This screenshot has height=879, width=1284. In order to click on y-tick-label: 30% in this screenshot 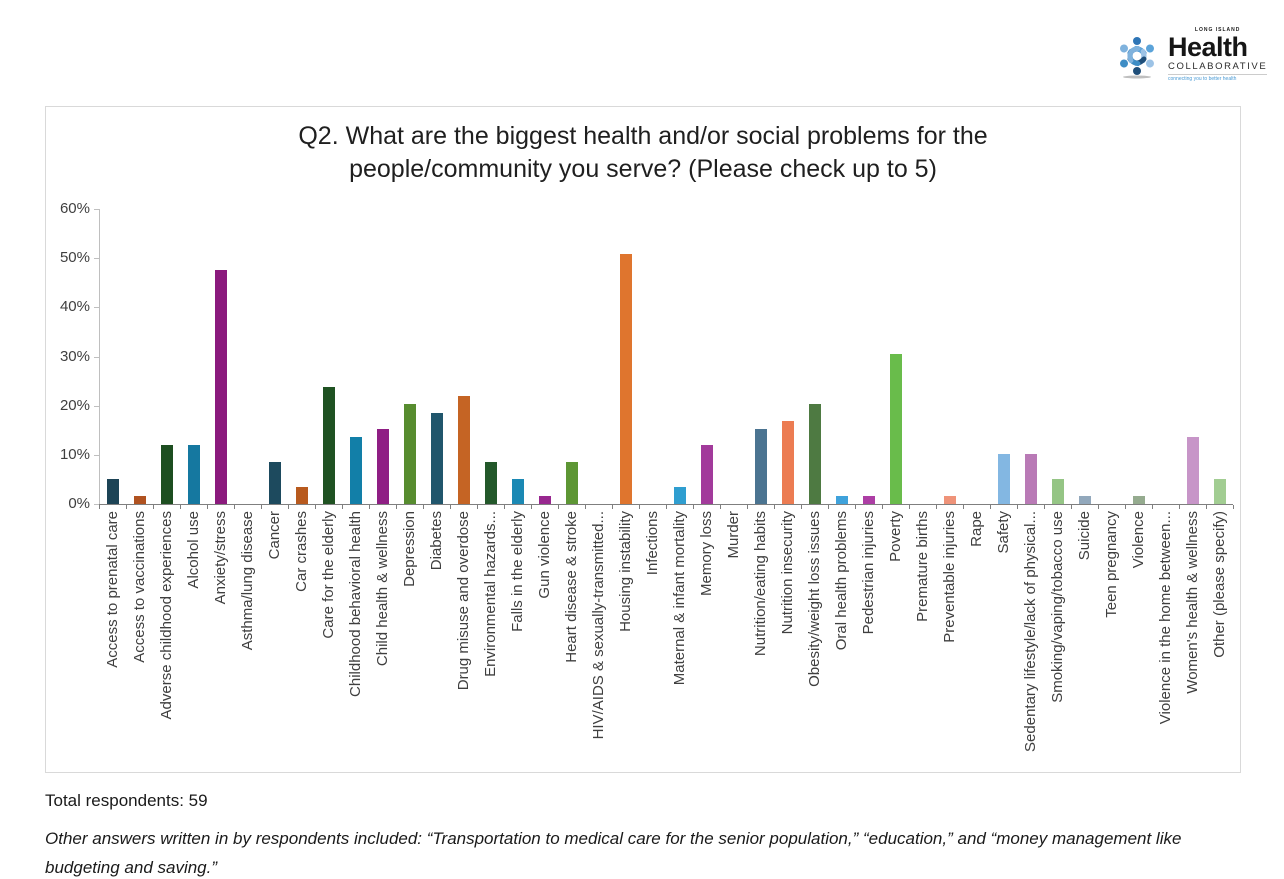, I will do `click(74, 356)`.